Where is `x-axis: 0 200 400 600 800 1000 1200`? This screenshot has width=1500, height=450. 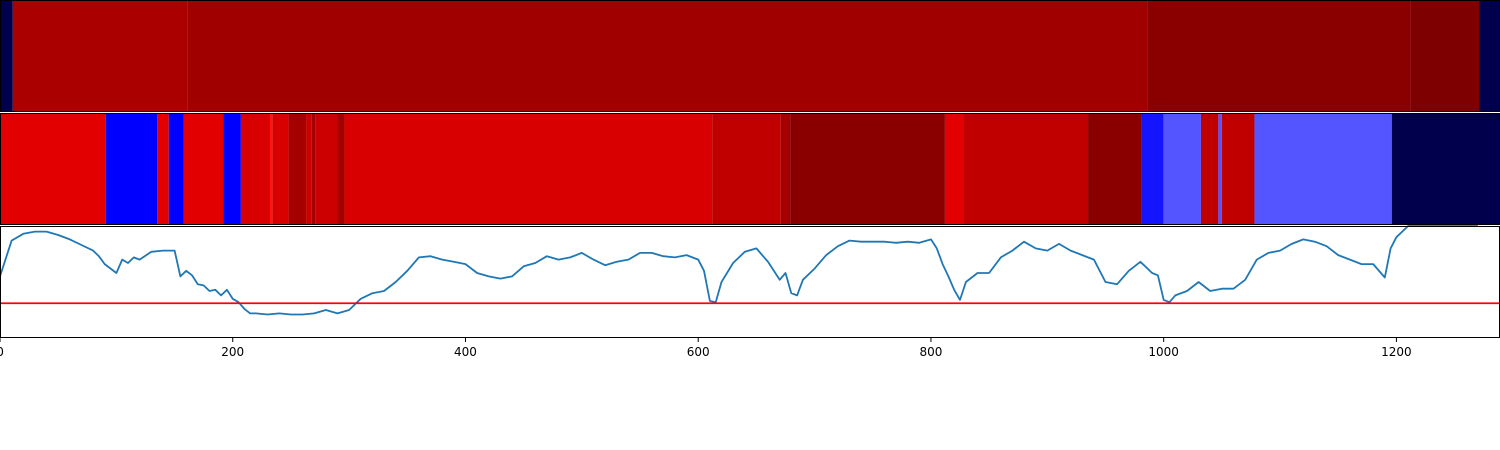
x-axis: 0 200 400 600 800 1000 1200 is located at coordinates (706, 348).